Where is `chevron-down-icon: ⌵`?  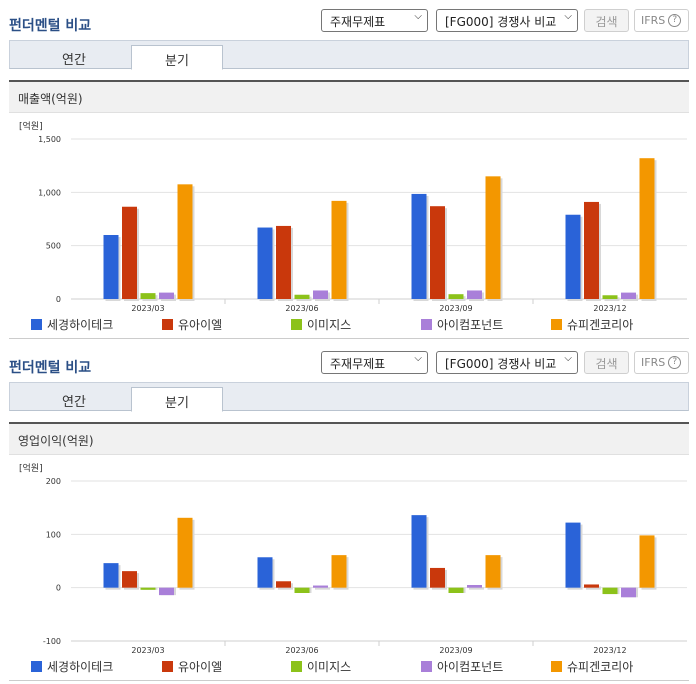 chevron-down-icon: ⌵ is located at coordinates (568, 358).